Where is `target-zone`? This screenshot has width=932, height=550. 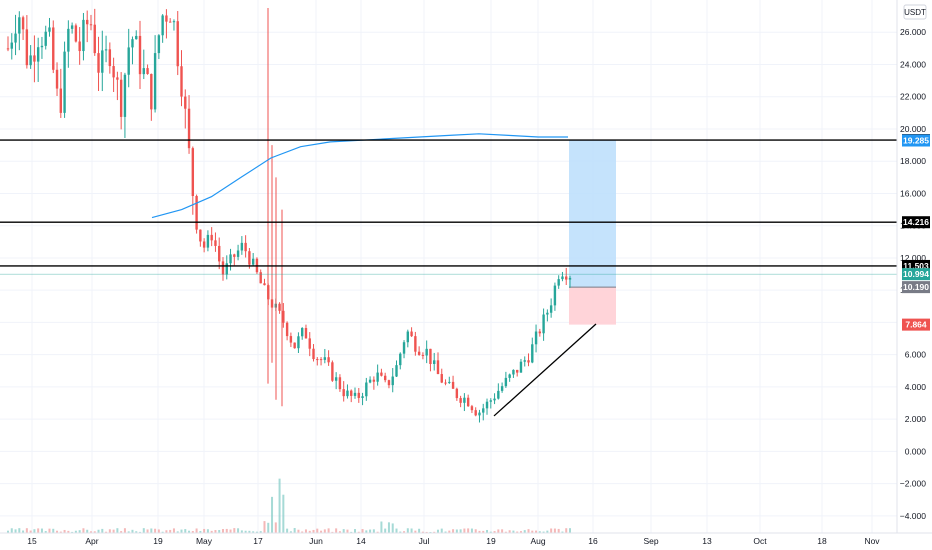
target-zone is located at coordinates (592, 214).